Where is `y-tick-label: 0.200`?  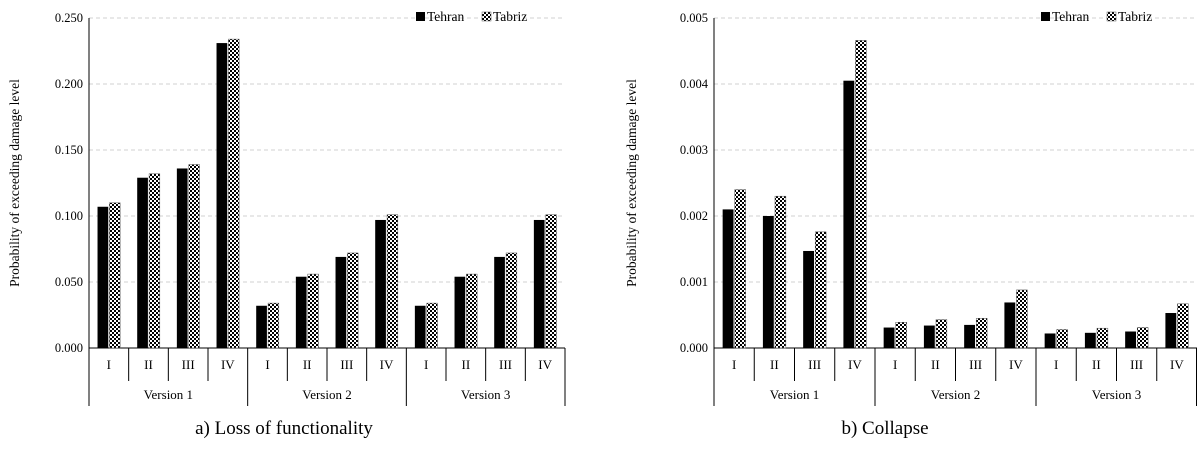
y-tick-label: 0.200 is located at coordinates (69, 84).